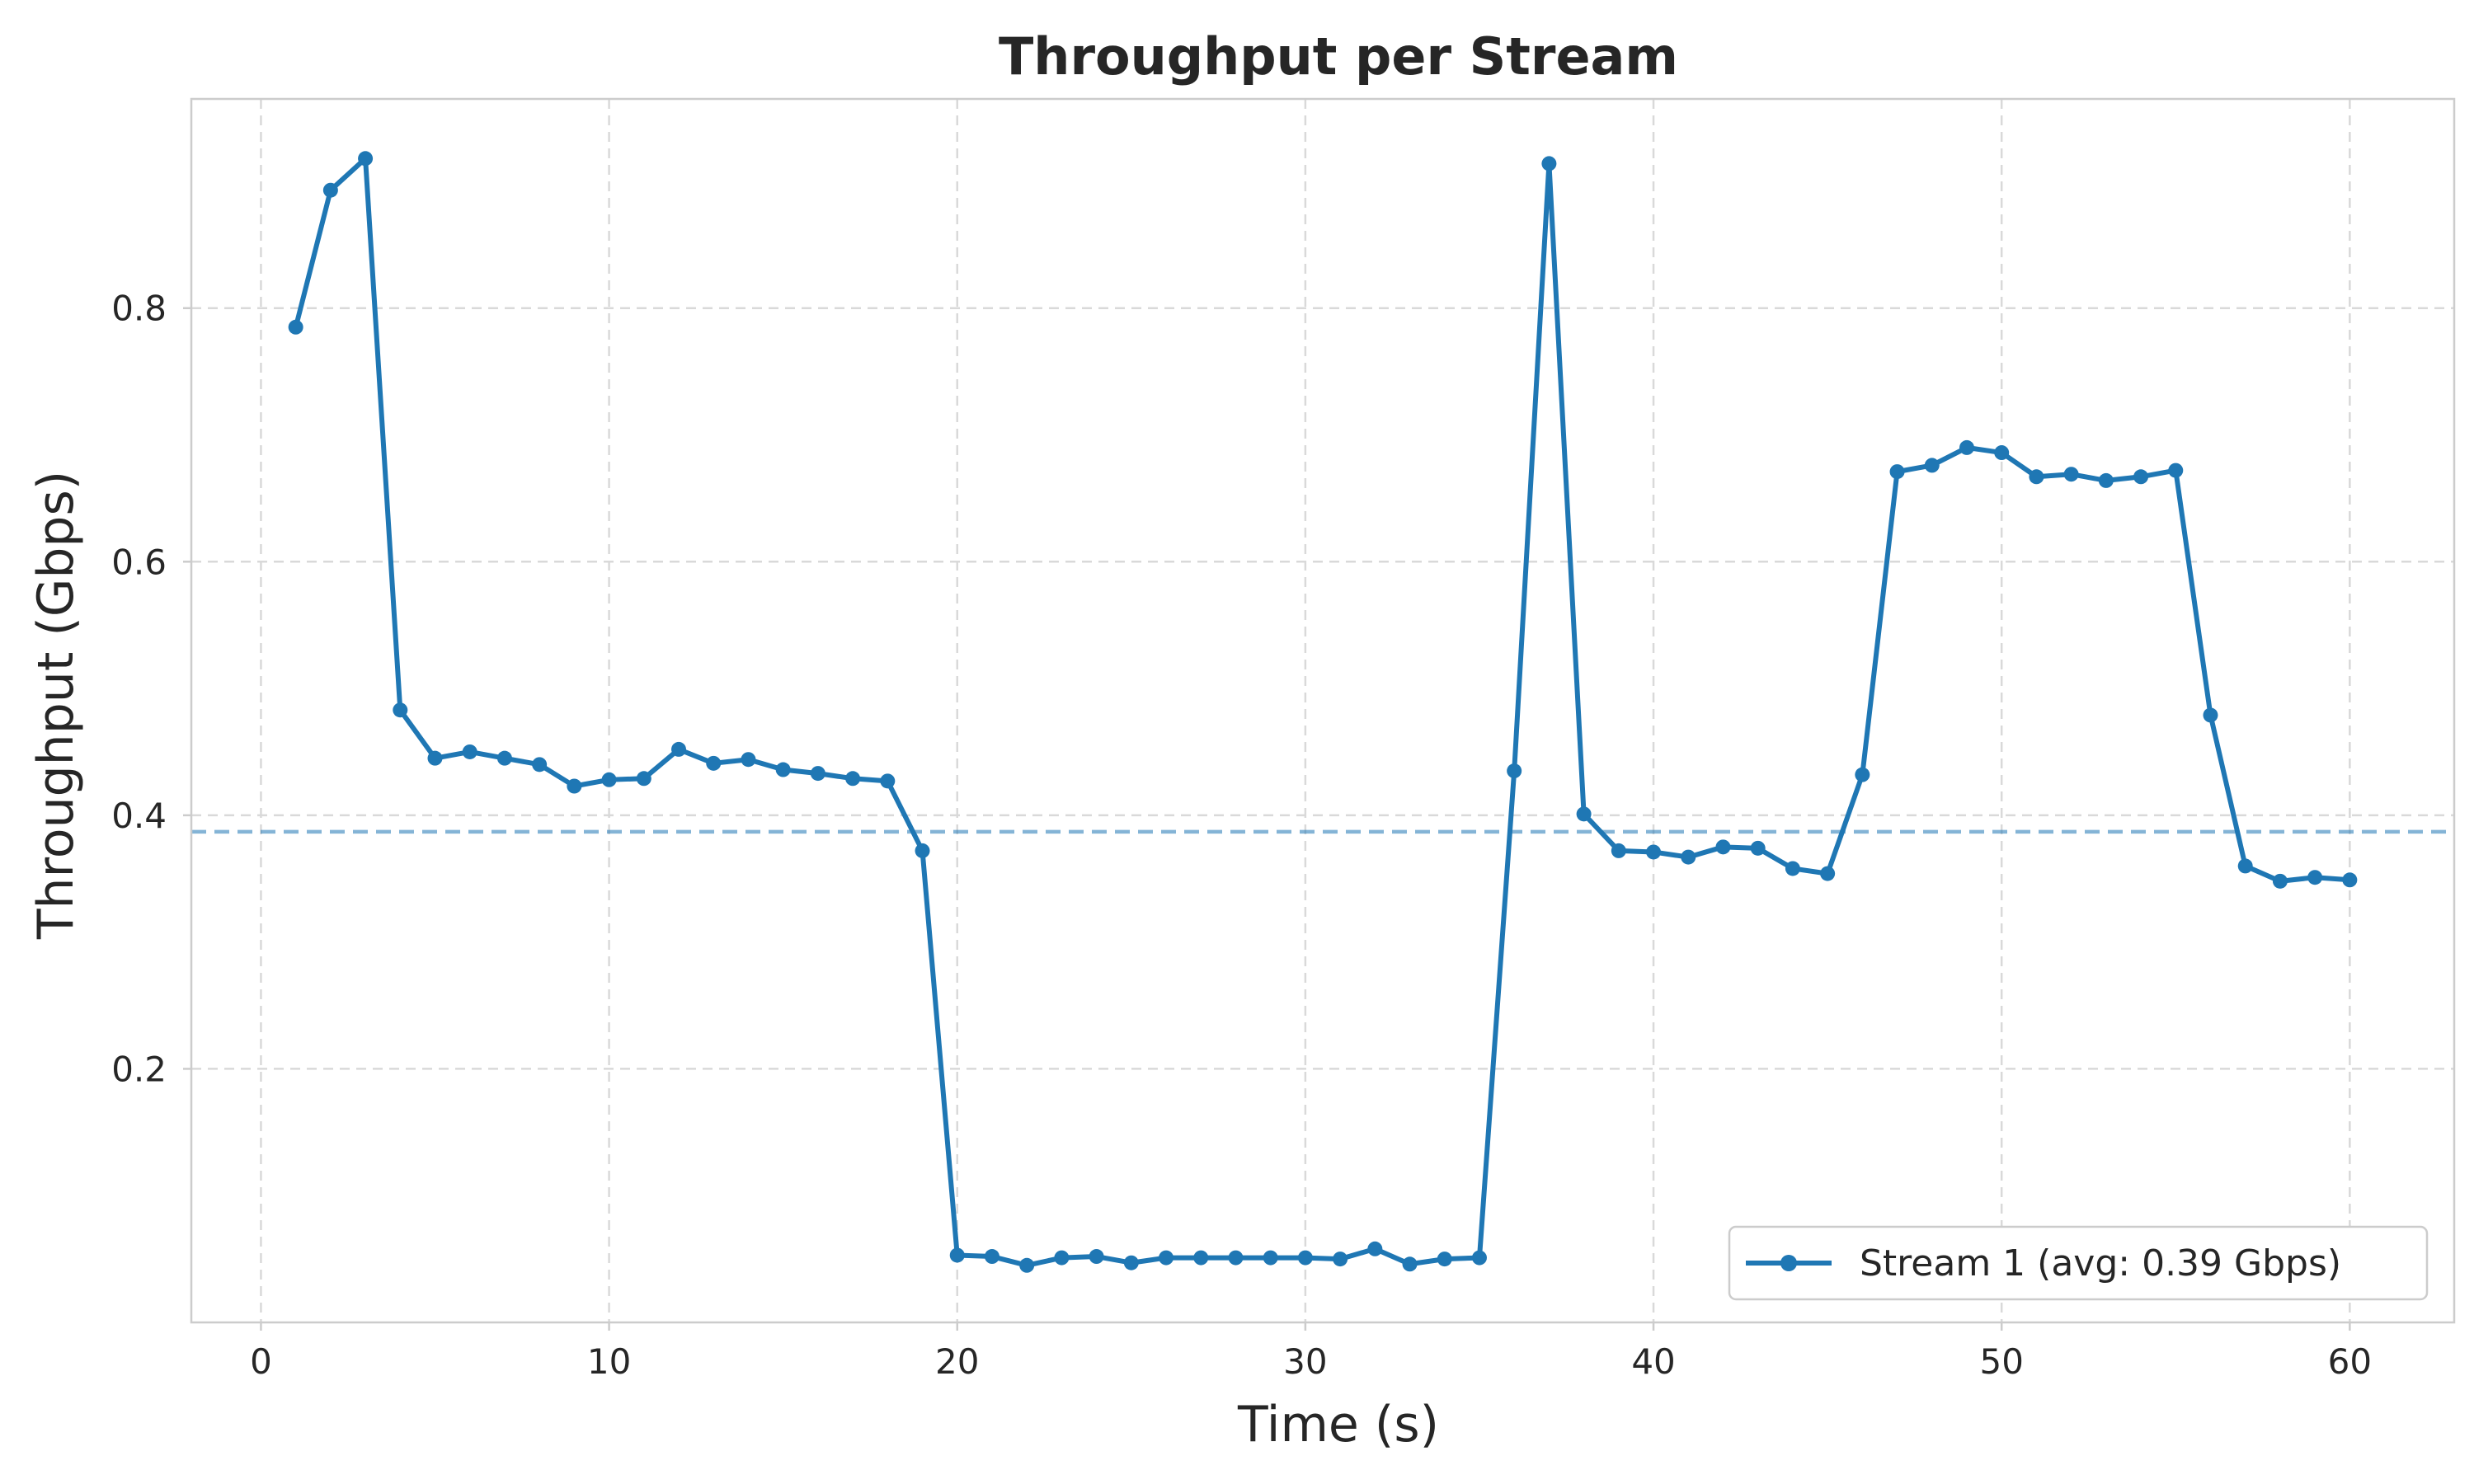 The height and width of the screenshot is (1484, 2474). I want to click on y-tick-label: 0.6, so click(139, 562).